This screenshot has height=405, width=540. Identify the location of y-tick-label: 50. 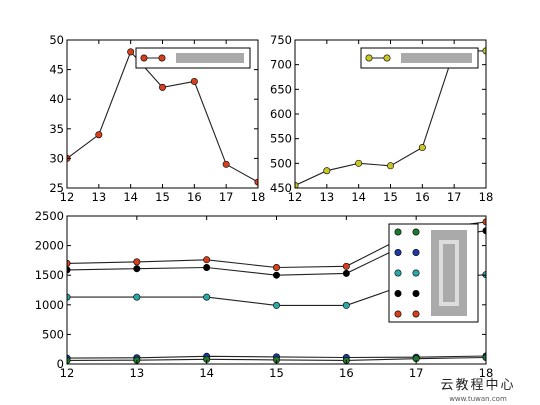
(56, 40).